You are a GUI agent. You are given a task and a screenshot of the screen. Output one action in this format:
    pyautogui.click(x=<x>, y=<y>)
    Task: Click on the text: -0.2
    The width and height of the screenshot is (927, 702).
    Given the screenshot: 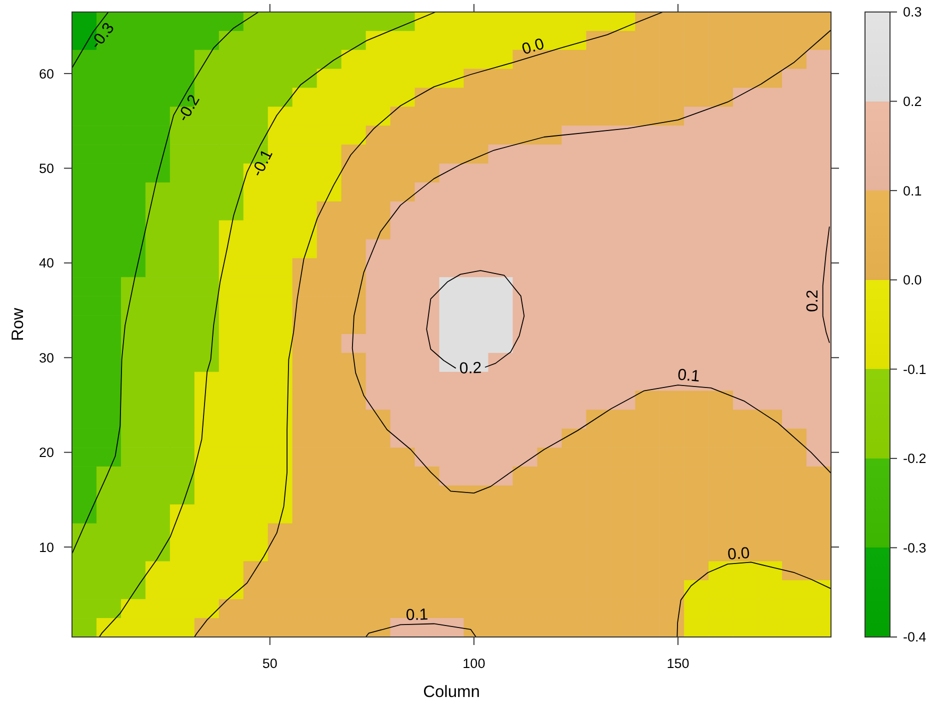 What is the action you would take?
    pyautogui.click(x=189, y=108)
    